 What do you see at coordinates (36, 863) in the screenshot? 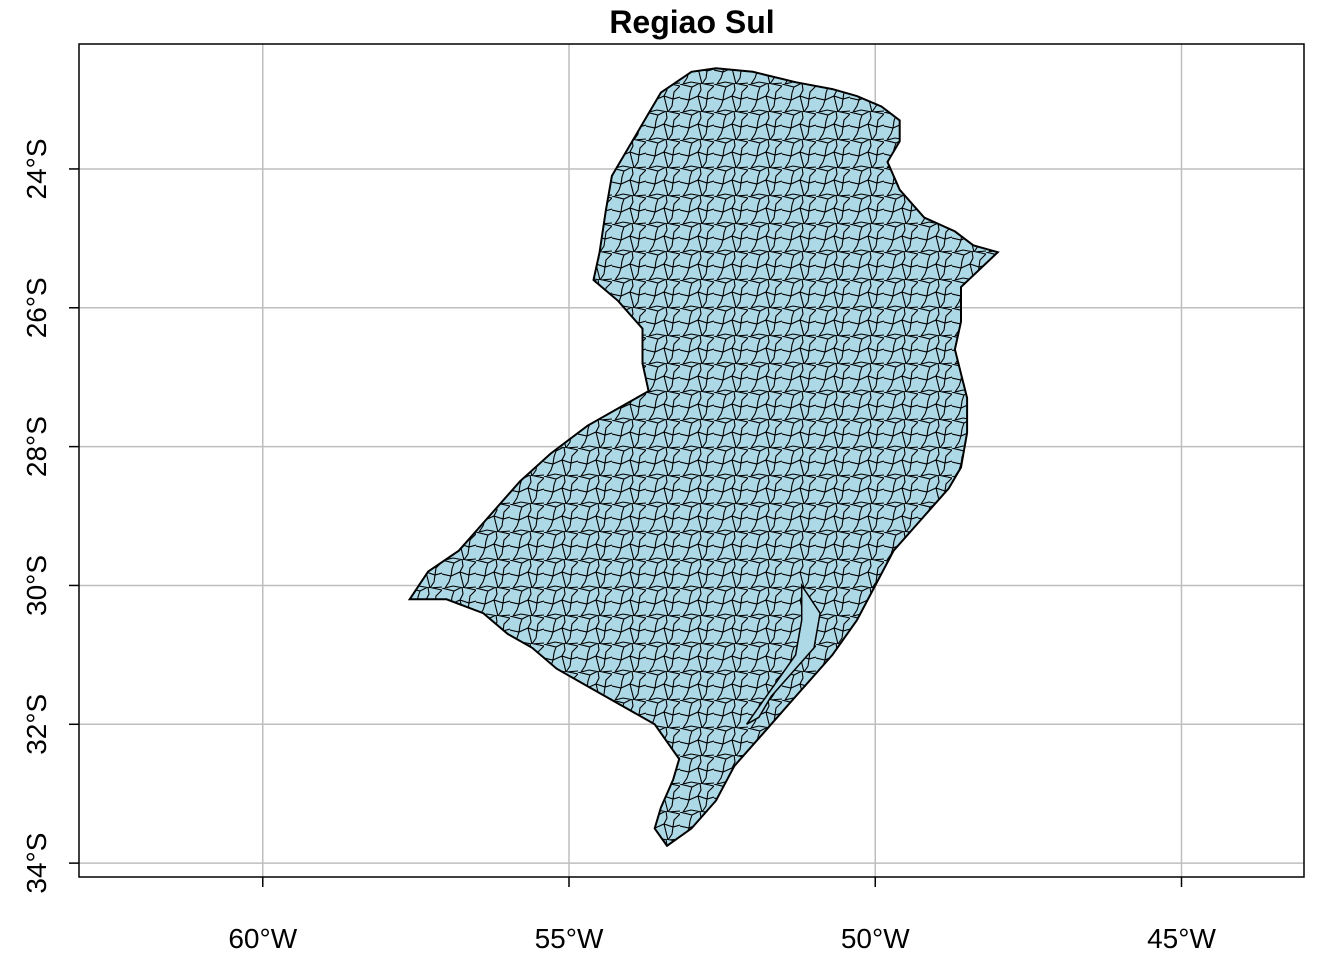
I see `y-tick-label-5: 34°S` at bounding box center [36, 863].